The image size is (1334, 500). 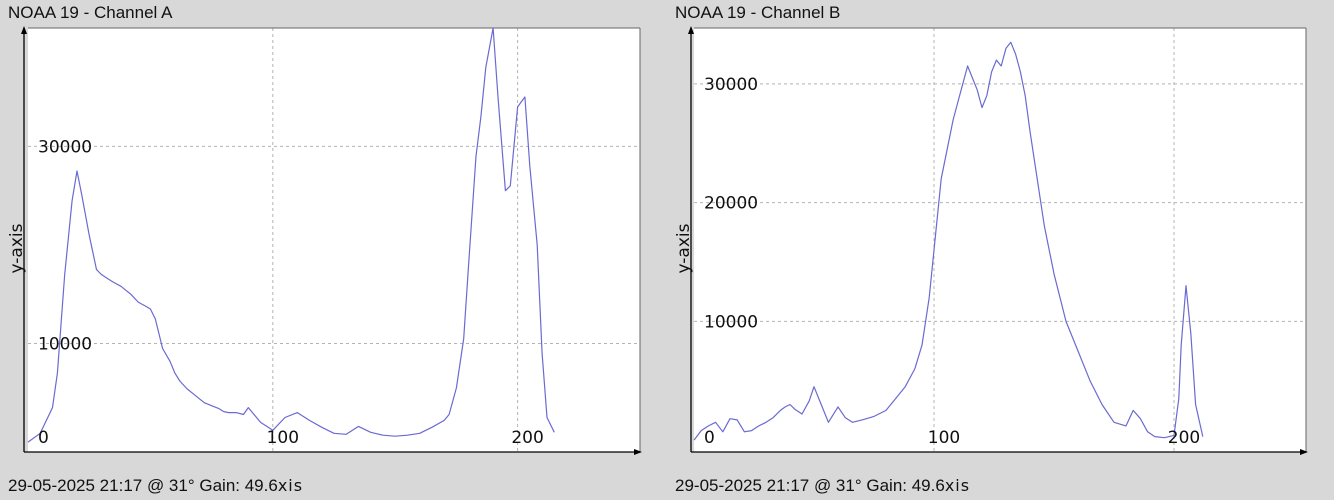 I want to click on y-tick-label: 20000, so click(x=731, y=204).